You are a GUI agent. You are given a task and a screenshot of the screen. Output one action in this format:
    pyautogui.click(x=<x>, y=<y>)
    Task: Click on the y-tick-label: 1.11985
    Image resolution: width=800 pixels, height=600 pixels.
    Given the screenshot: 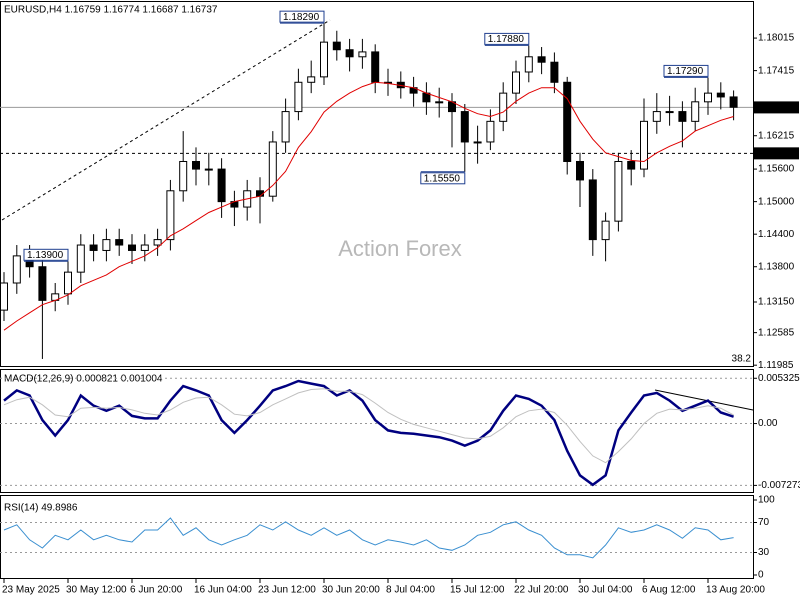 What is the action you would take?
    pyautogui.click(x=776, y=365)
    